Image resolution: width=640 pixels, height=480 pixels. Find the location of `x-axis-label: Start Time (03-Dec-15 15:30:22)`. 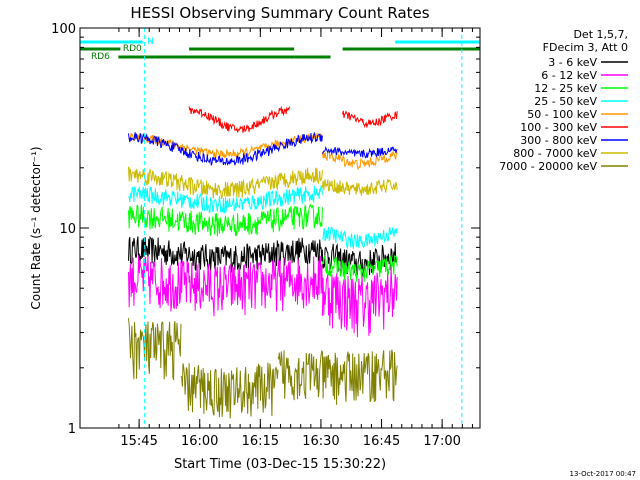

x-axis-label: Start Time (03-Dec-15 15:30:22) is located at coordinates (280, 464).